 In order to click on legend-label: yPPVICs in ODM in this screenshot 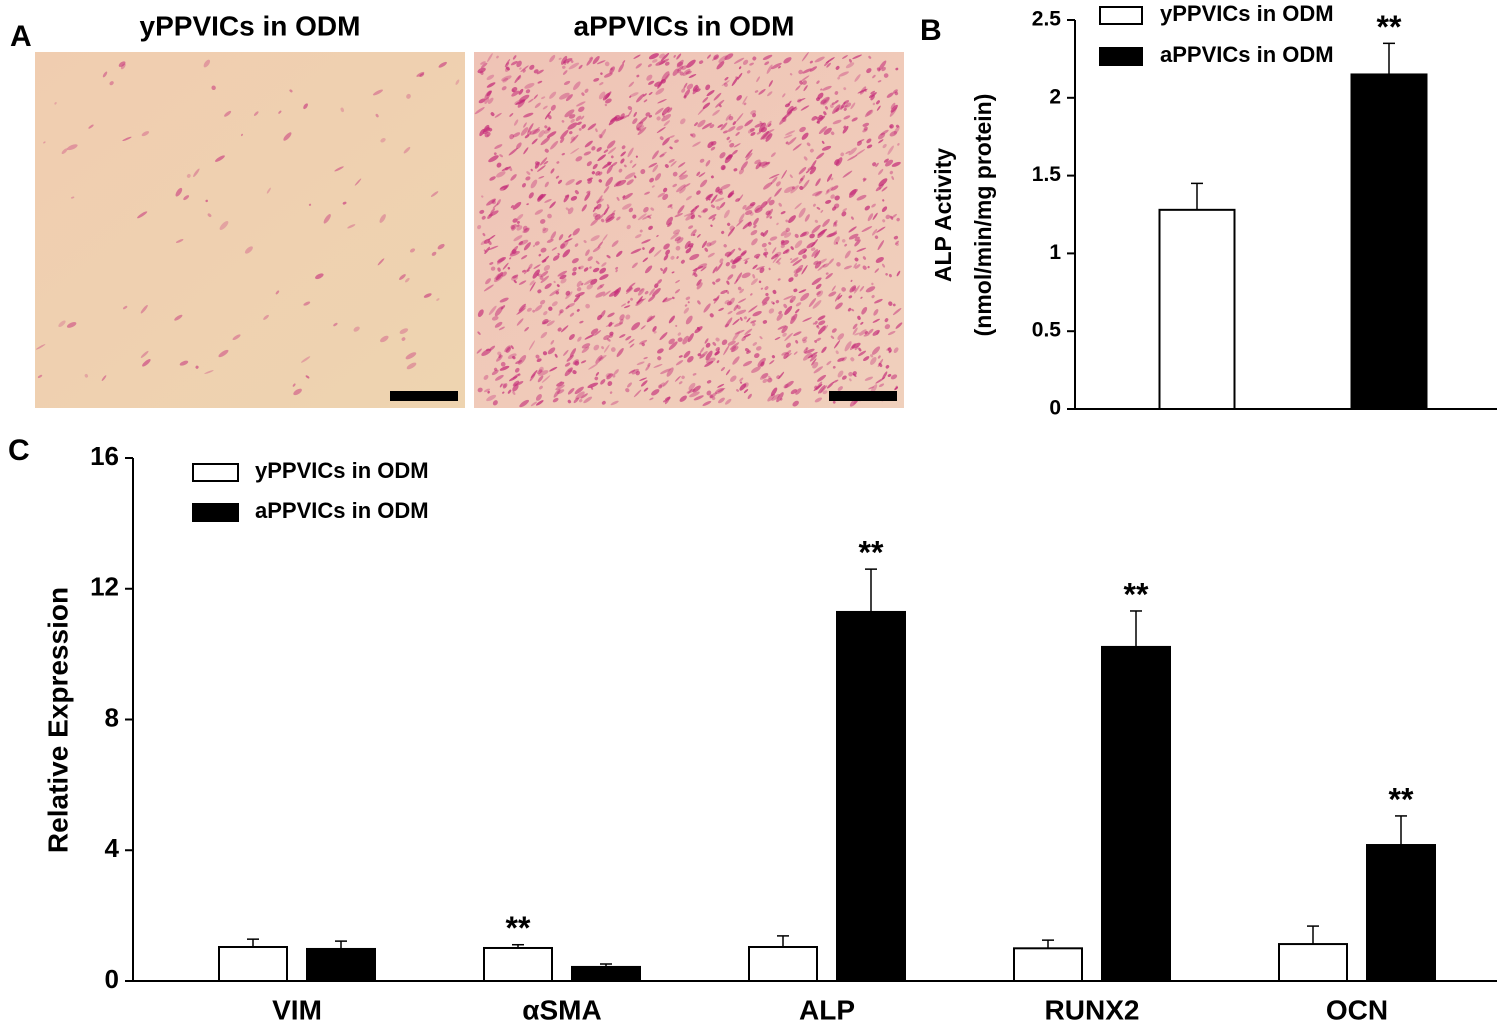, I will do `click(1247, 13)`.